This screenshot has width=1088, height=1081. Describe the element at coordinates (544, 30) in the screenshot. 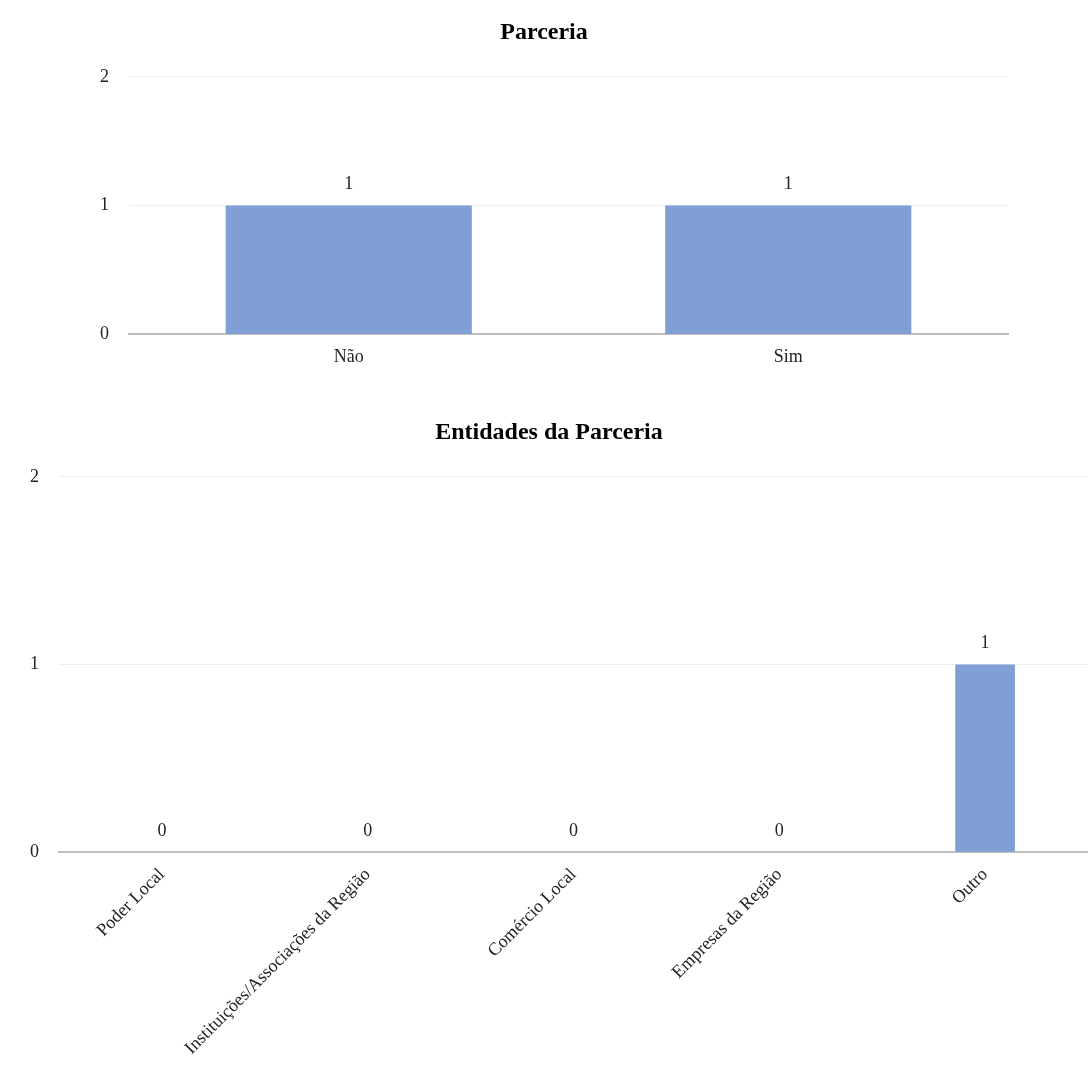

I see `chart-title: Parceria` at that location.